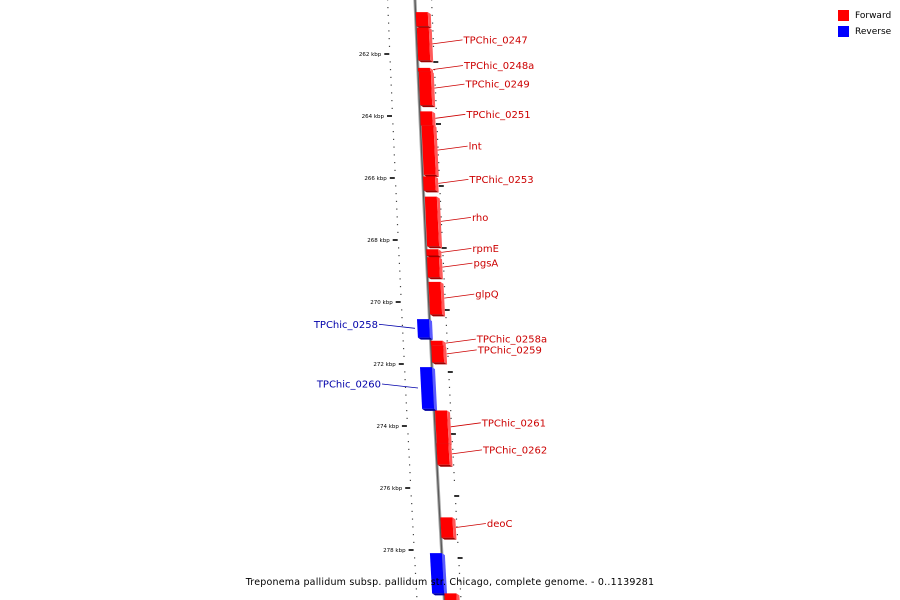 This screenshot has height=600, width=900. What do you see at coordinates (497, 85) in the screenshot?
I see `gene-label-TPChic_0249: TPChic_0249` at bounding box center [497, 85].